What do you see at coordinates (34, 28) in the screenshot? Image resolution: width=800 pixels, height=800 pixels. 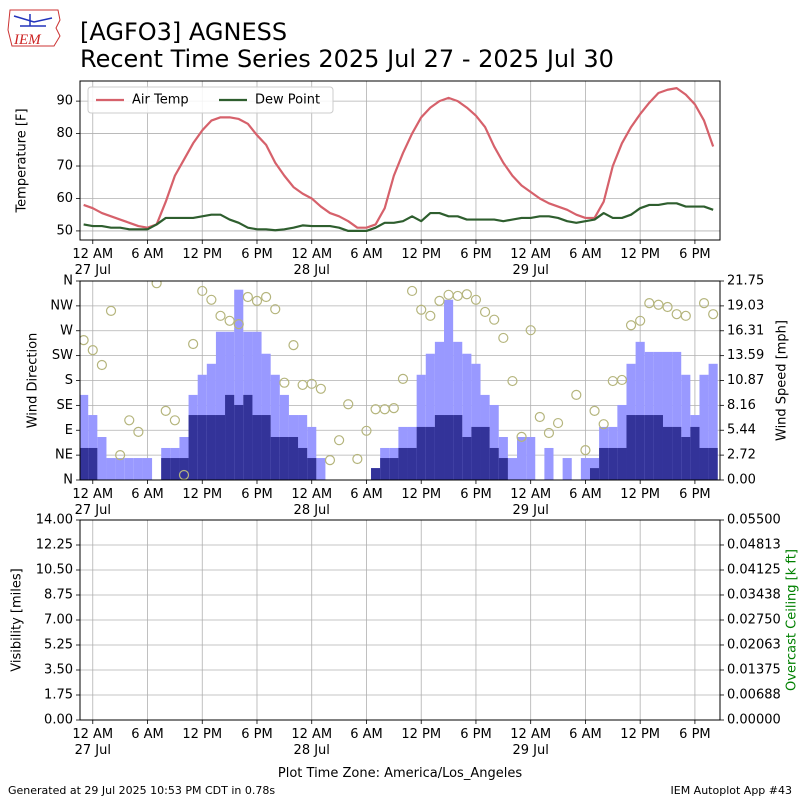 I see `logo-outline` at bounding box center [34, 28].